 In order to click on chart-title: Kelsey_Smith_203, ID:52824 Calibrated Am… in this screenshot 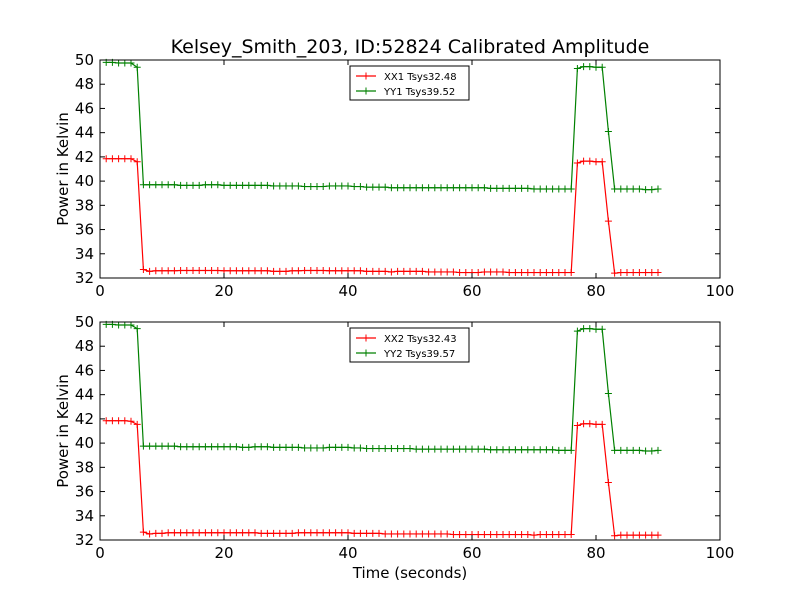, I will do `click(410, 47)`.